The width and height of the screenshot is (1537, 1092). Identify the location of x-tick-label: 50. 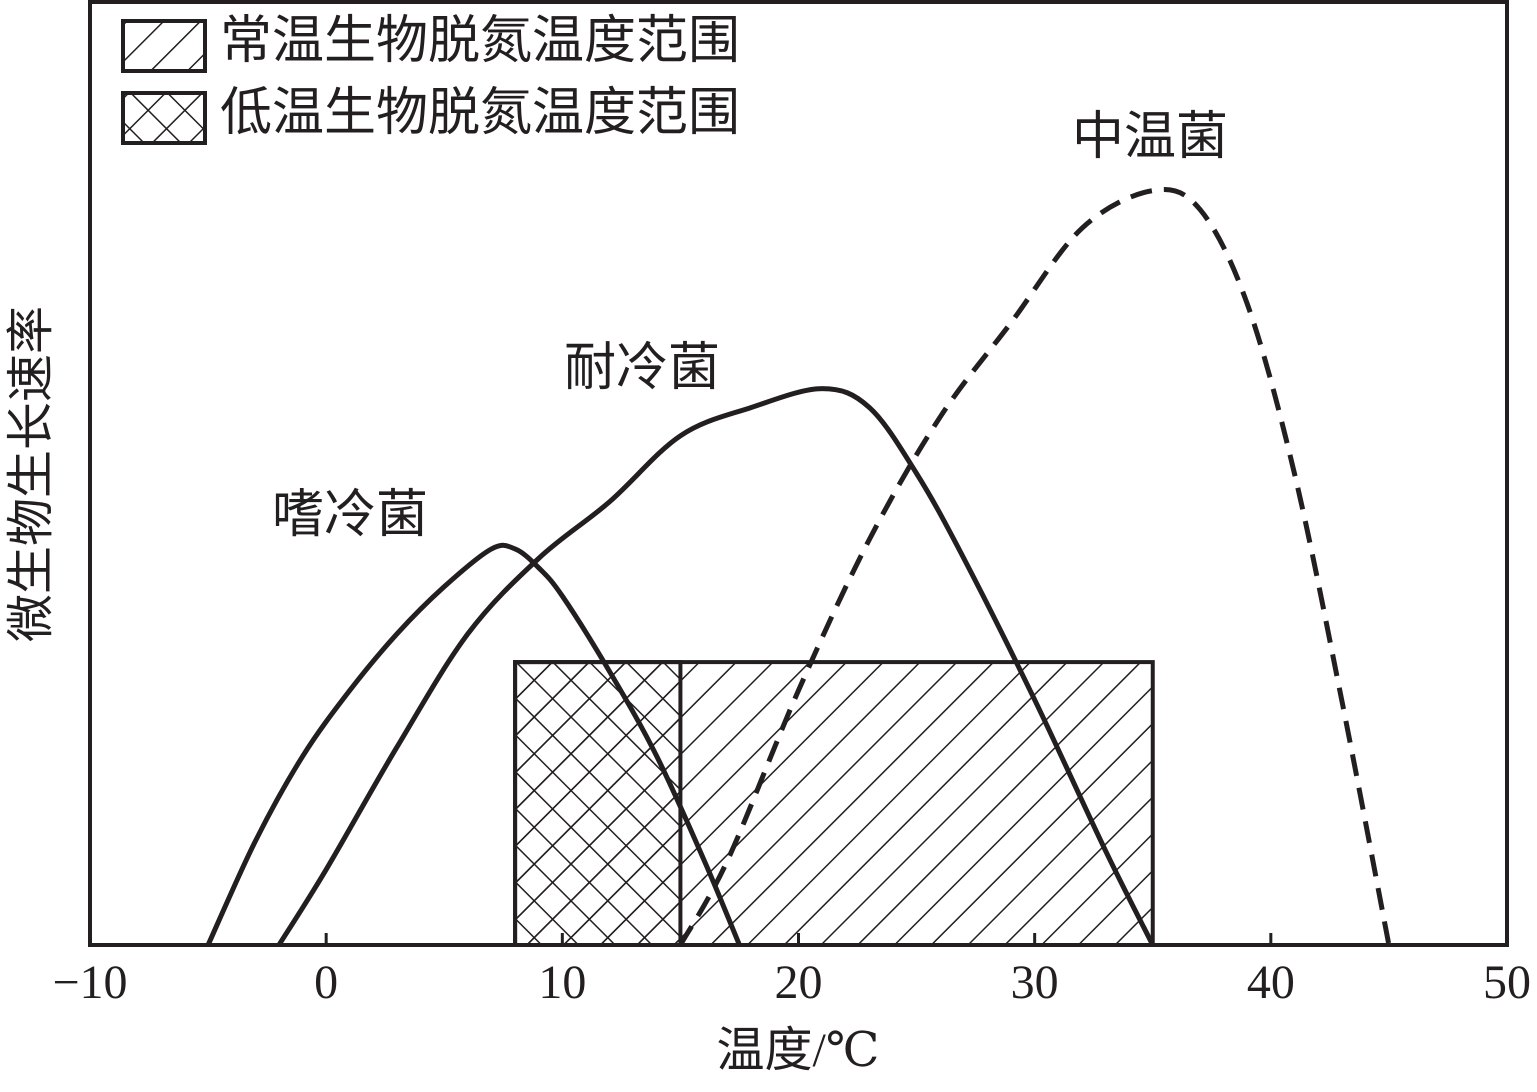
(1507, 982).